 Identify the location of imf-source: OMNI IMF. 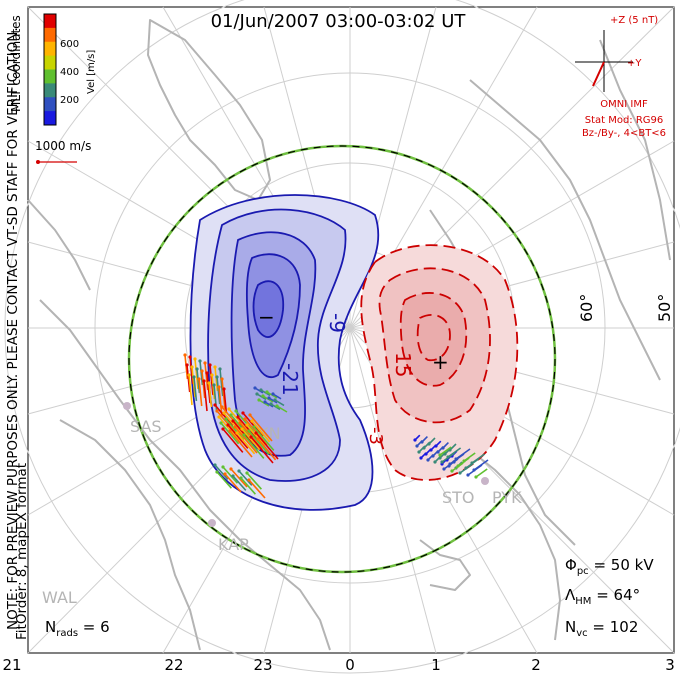
(624, 104).